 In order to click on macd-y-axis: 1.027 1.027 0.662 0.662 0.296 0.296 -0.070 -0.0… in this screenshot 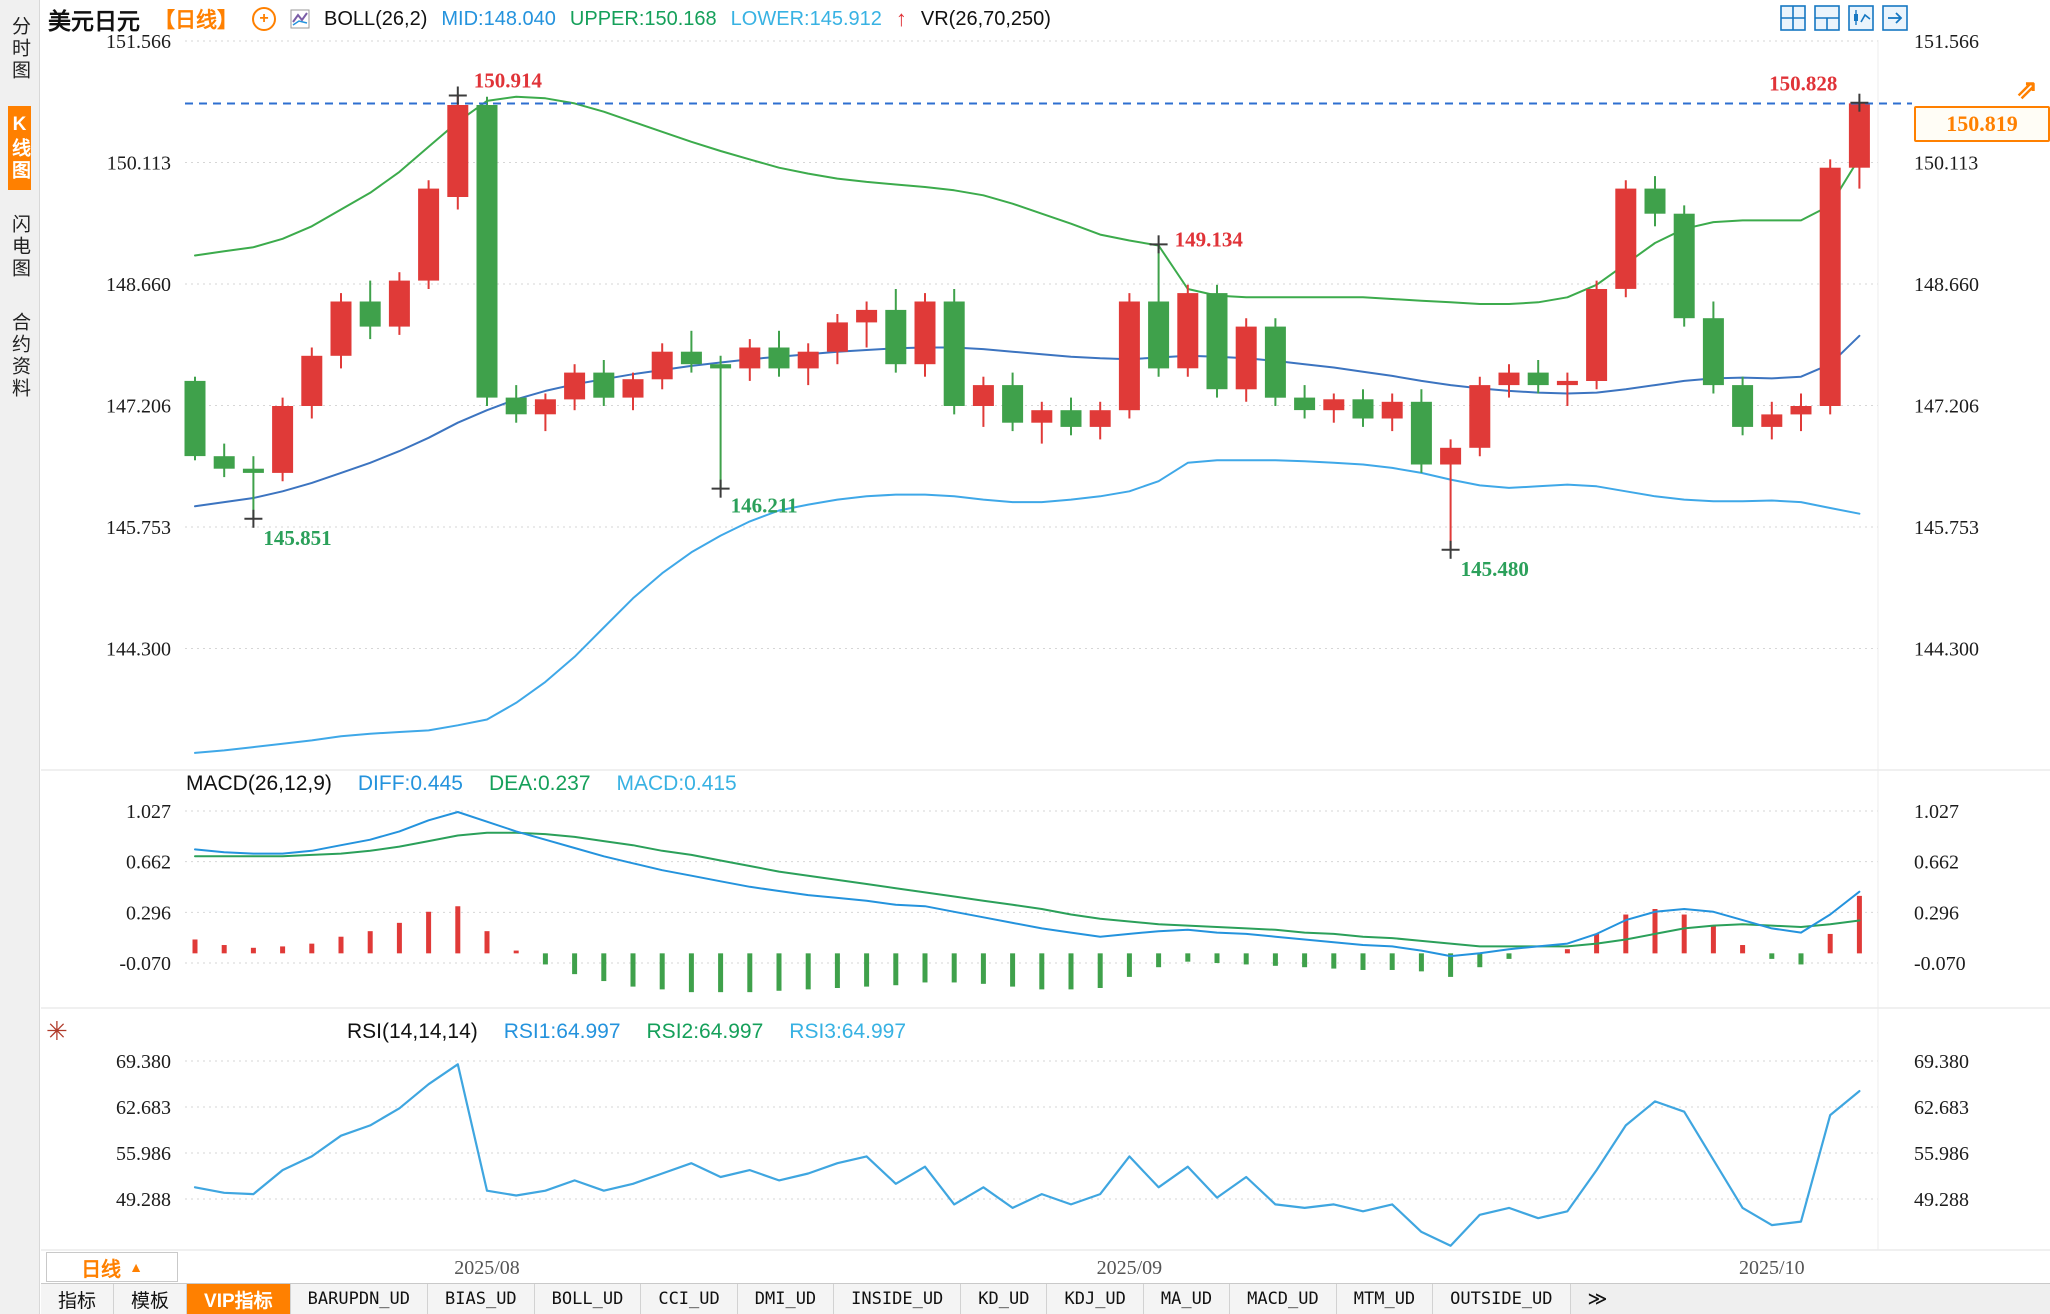, I will do `click(1042, 888)`.